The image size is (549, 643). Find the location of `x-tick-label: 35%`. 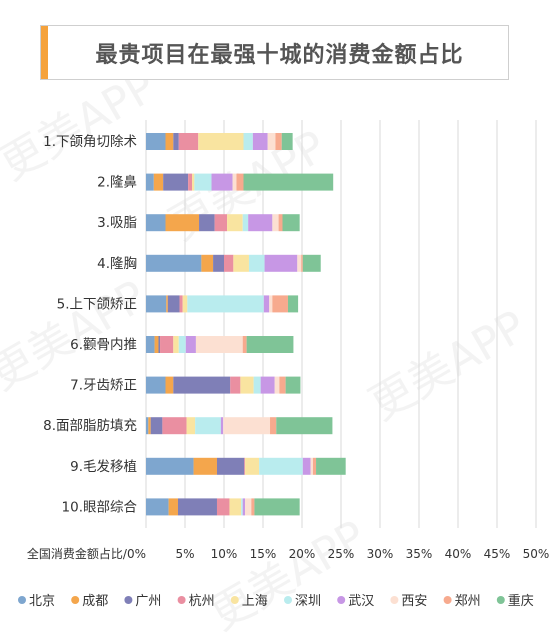

x-tick-label: 35% is located at coordinates (419, 554).